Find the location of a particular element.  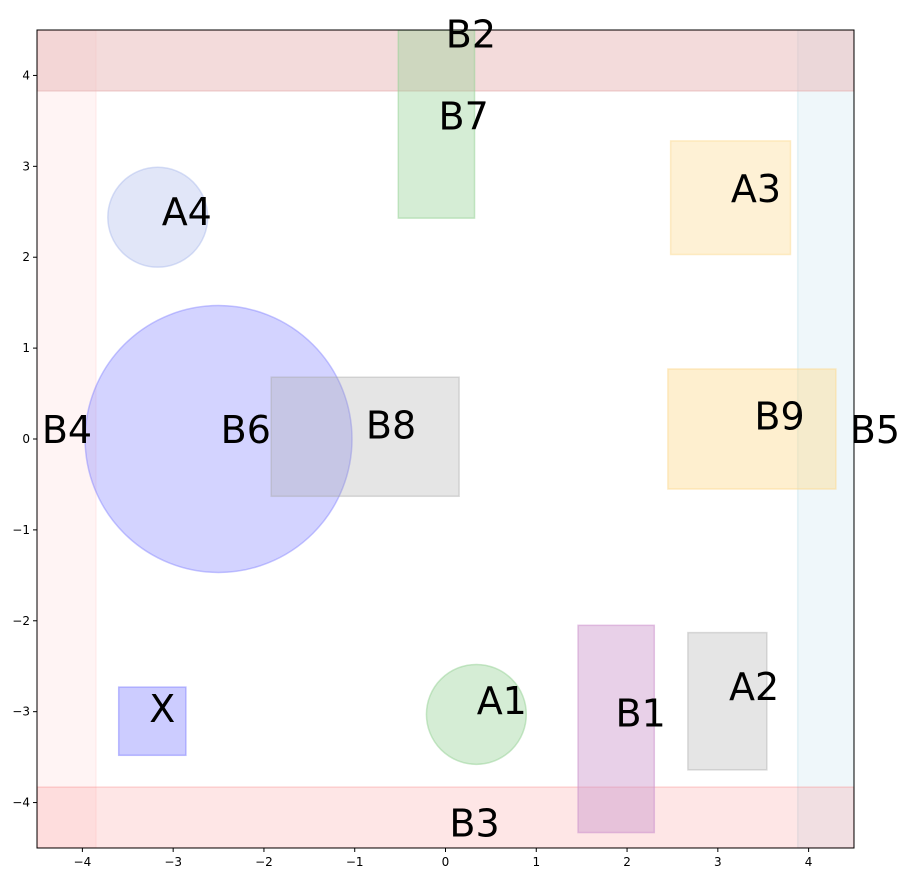

x-tick-label: −3 is located at coordinates (173, 862).